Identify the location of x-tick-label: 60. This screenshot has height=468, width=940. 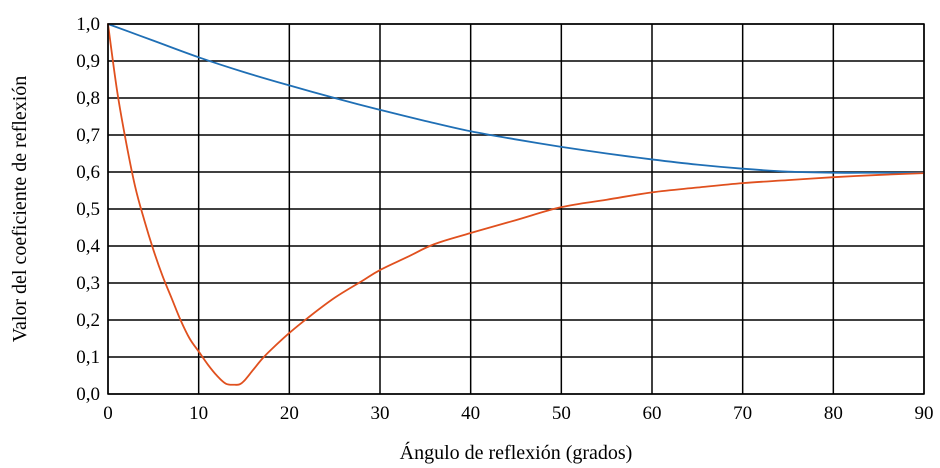
(652, 413).